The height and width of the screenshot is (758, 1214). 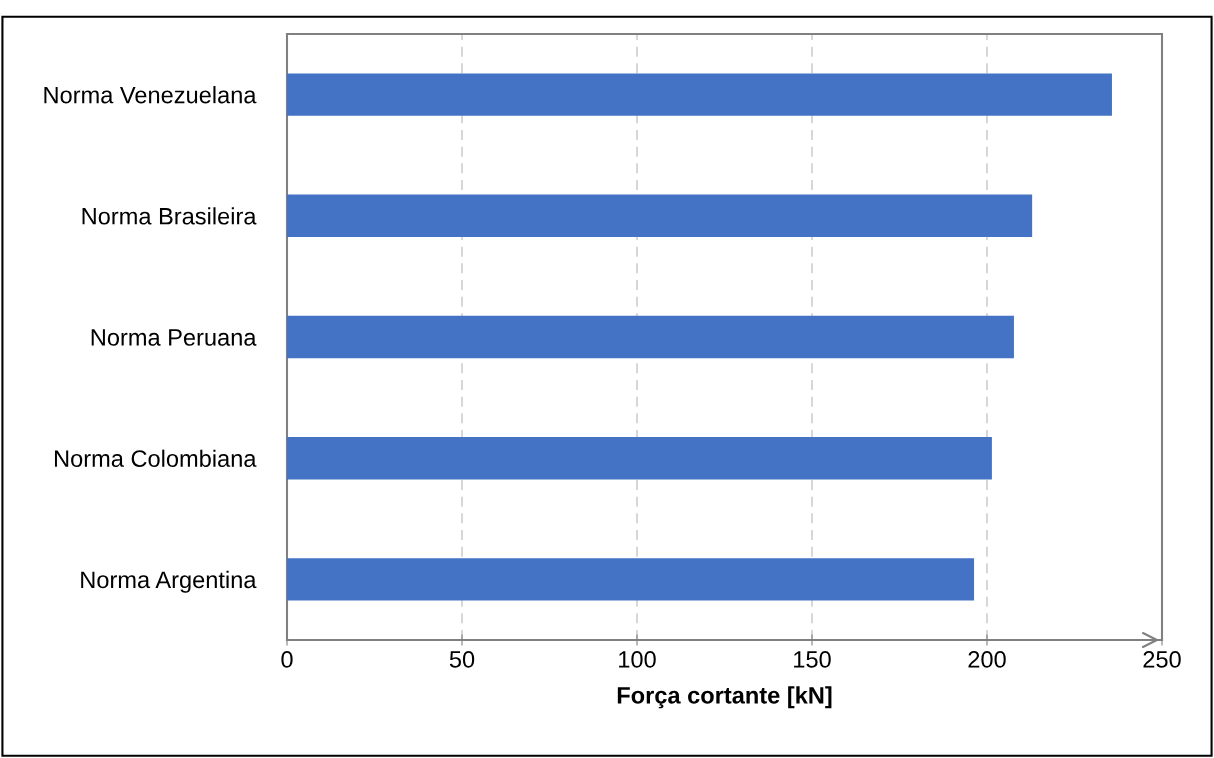 I want to click on x-tick-label: 0, so click(x=287, y=659).